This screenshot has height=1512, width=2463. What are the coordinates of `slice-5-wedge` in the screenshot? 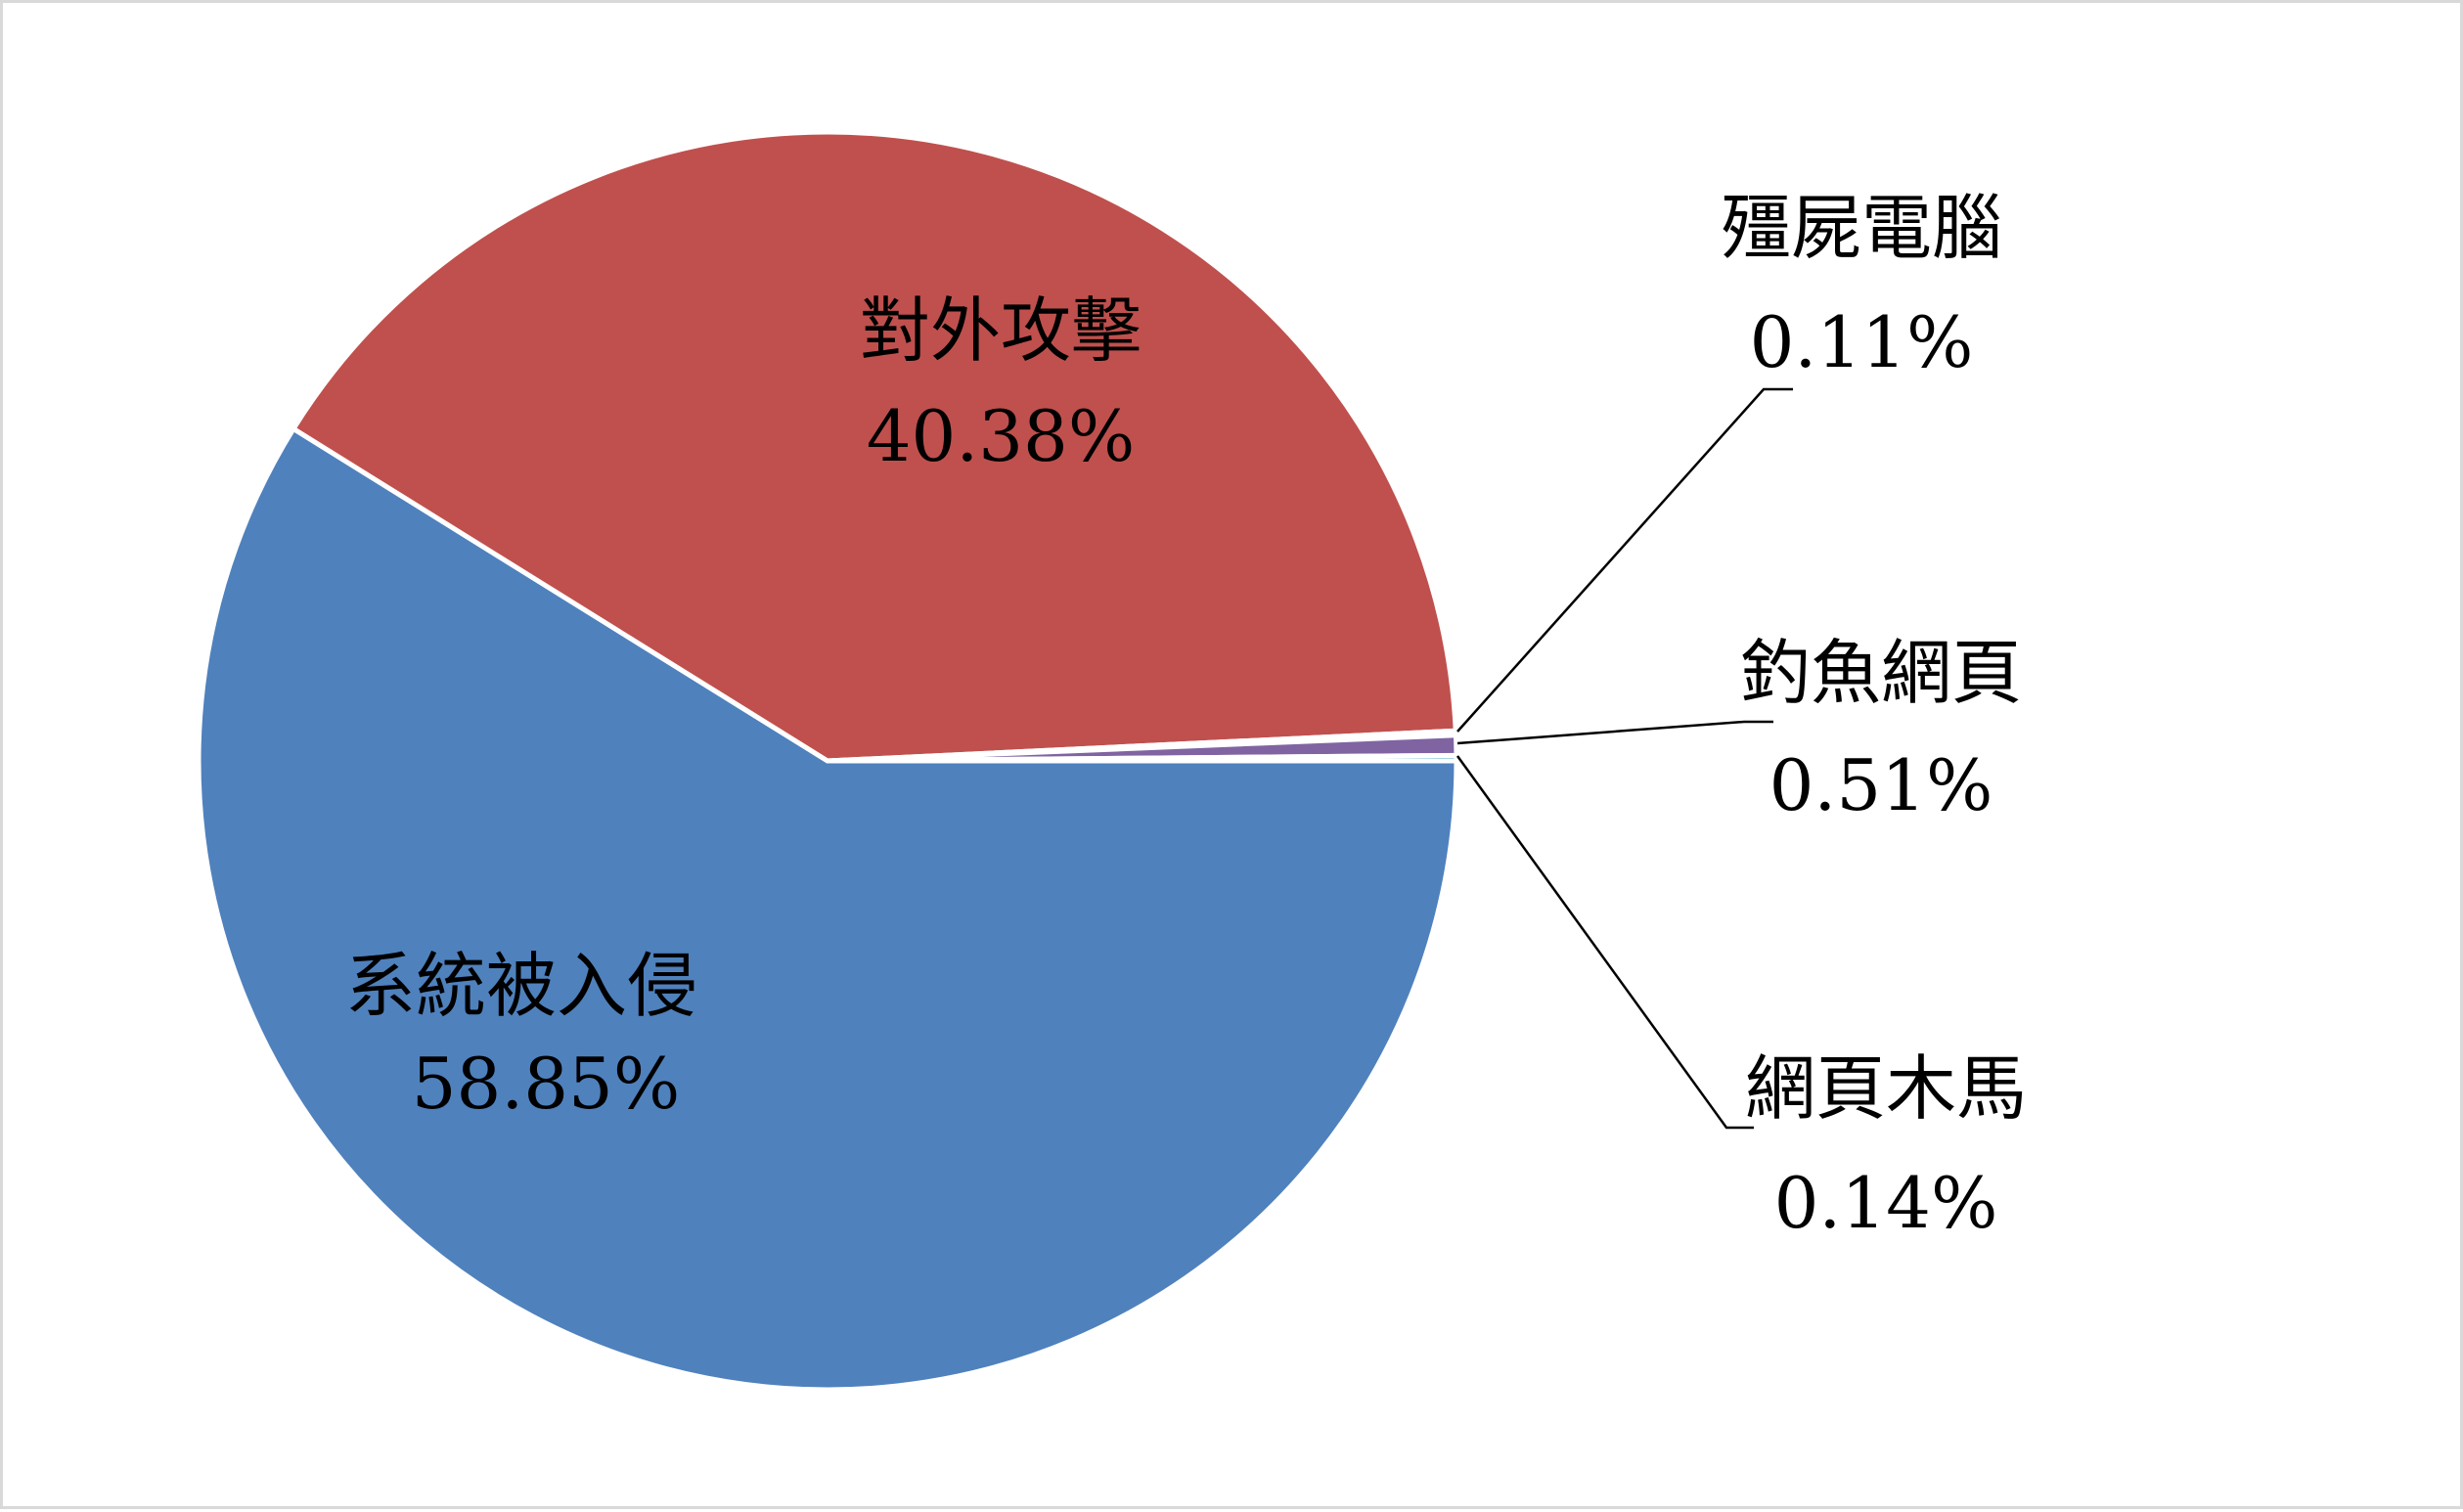 It's located at (1143, 758).